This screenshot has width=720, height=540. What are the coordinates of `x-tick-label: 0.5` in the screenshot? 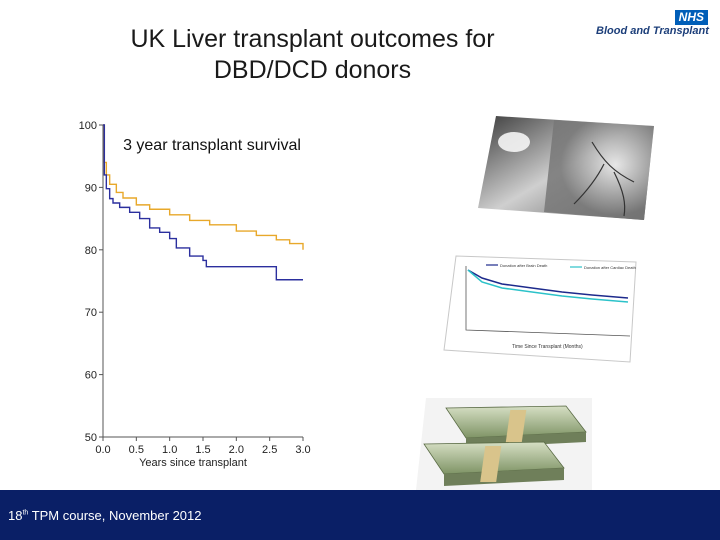 It's located at (136, 450).